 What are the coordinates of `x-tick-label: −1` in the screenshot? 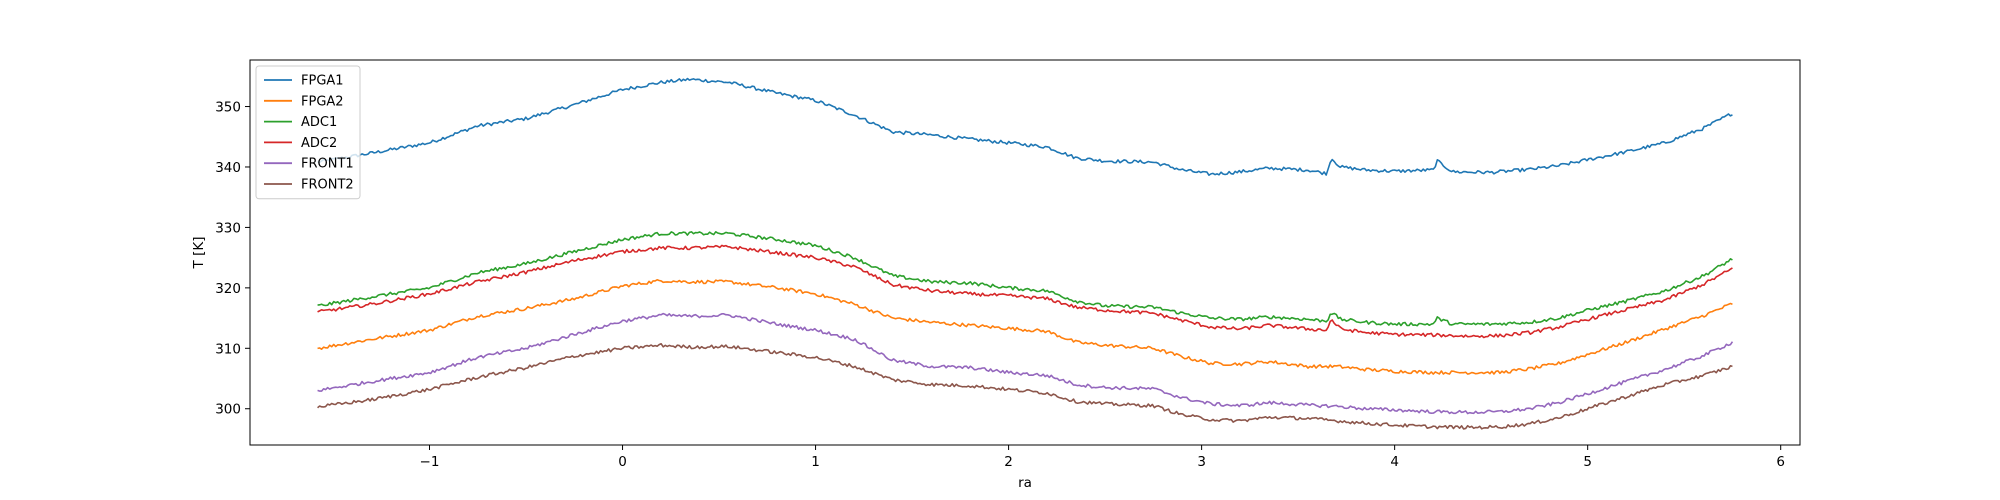 It's located at (430, 462).